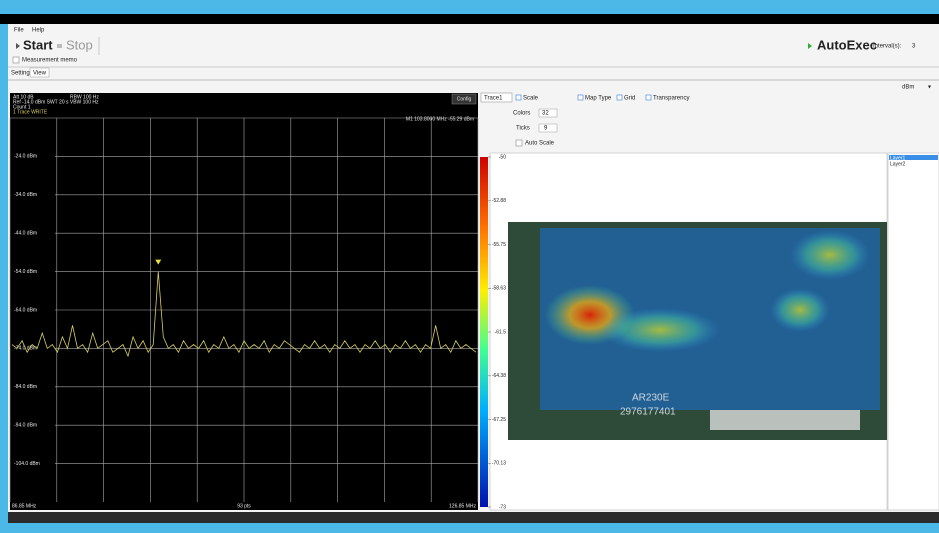 This screenshot has width=939, height=533. I want to click on count: Count 1, so click(22, 107).